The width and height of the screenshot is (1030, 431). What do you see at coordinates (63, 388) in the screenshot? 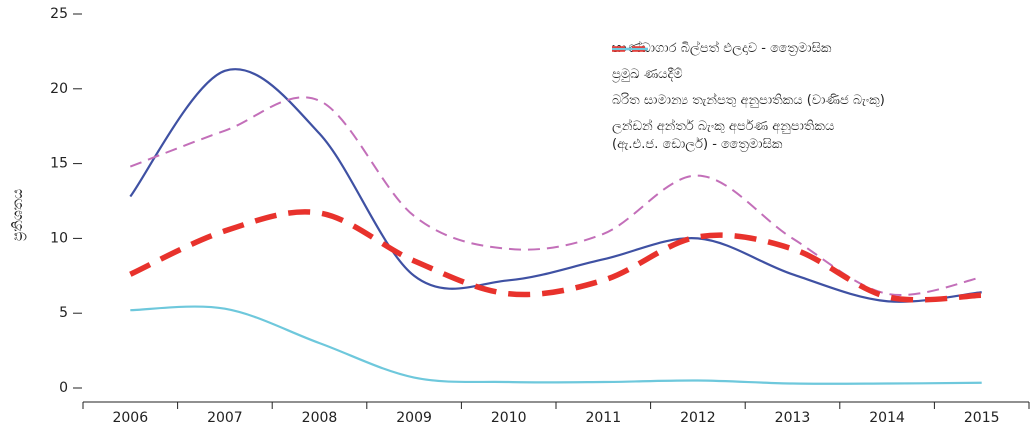
I see `y-tick-label: 0` at bounding box center [63, 388].